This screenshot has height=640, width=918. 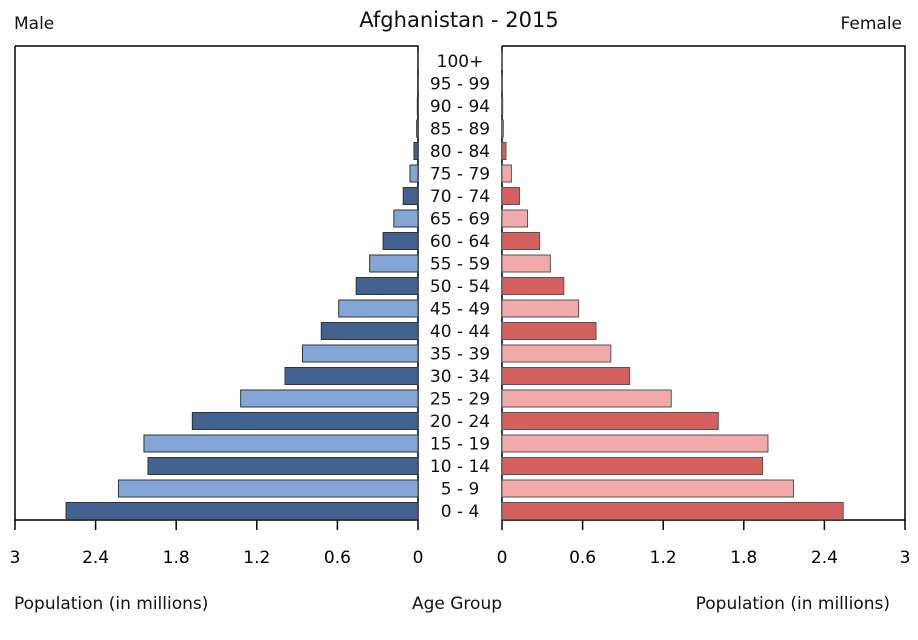 What do you see at coordinates (460, 490) in the screenshot?
I see `age-group-label: 5 - 9` at bounding box center [460, 490].